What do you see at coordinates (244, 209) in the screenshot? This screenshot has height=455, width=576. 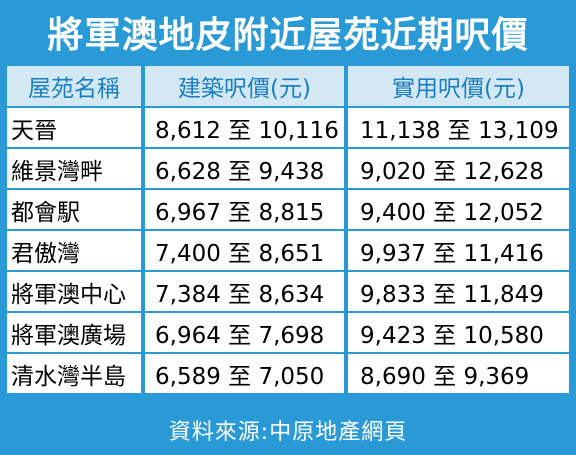 I see `gross-price-range: 6,967 至 8,815` at bounding box center [244, 209].